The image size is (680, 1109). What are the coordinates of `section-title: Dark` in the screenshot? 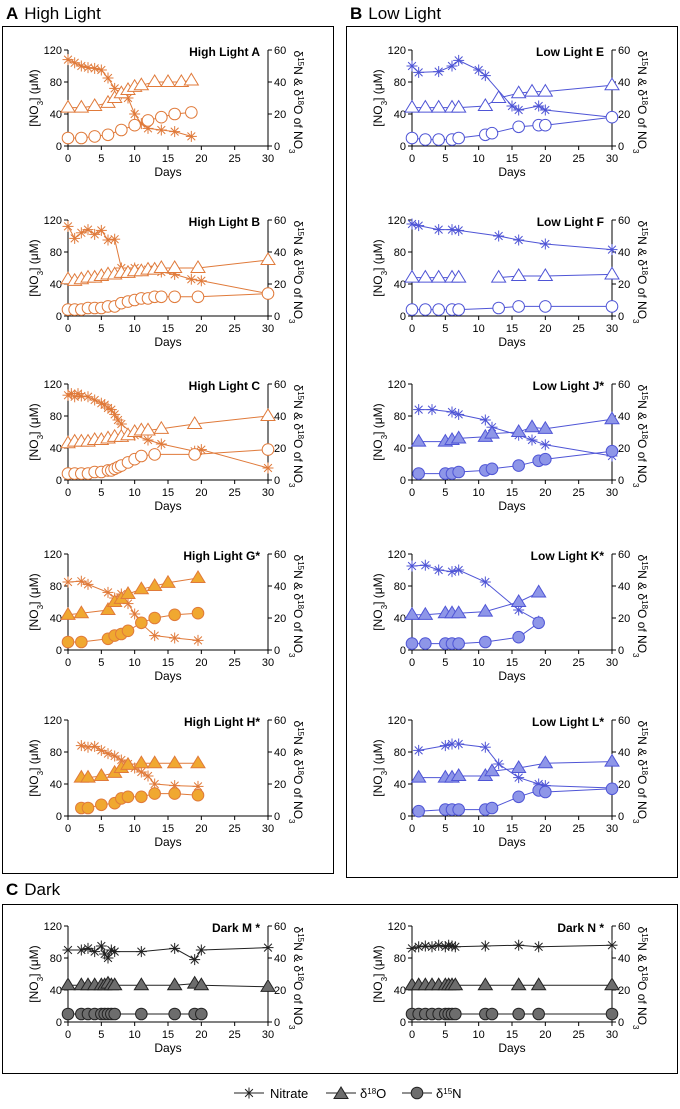 It's located at (42, 889).